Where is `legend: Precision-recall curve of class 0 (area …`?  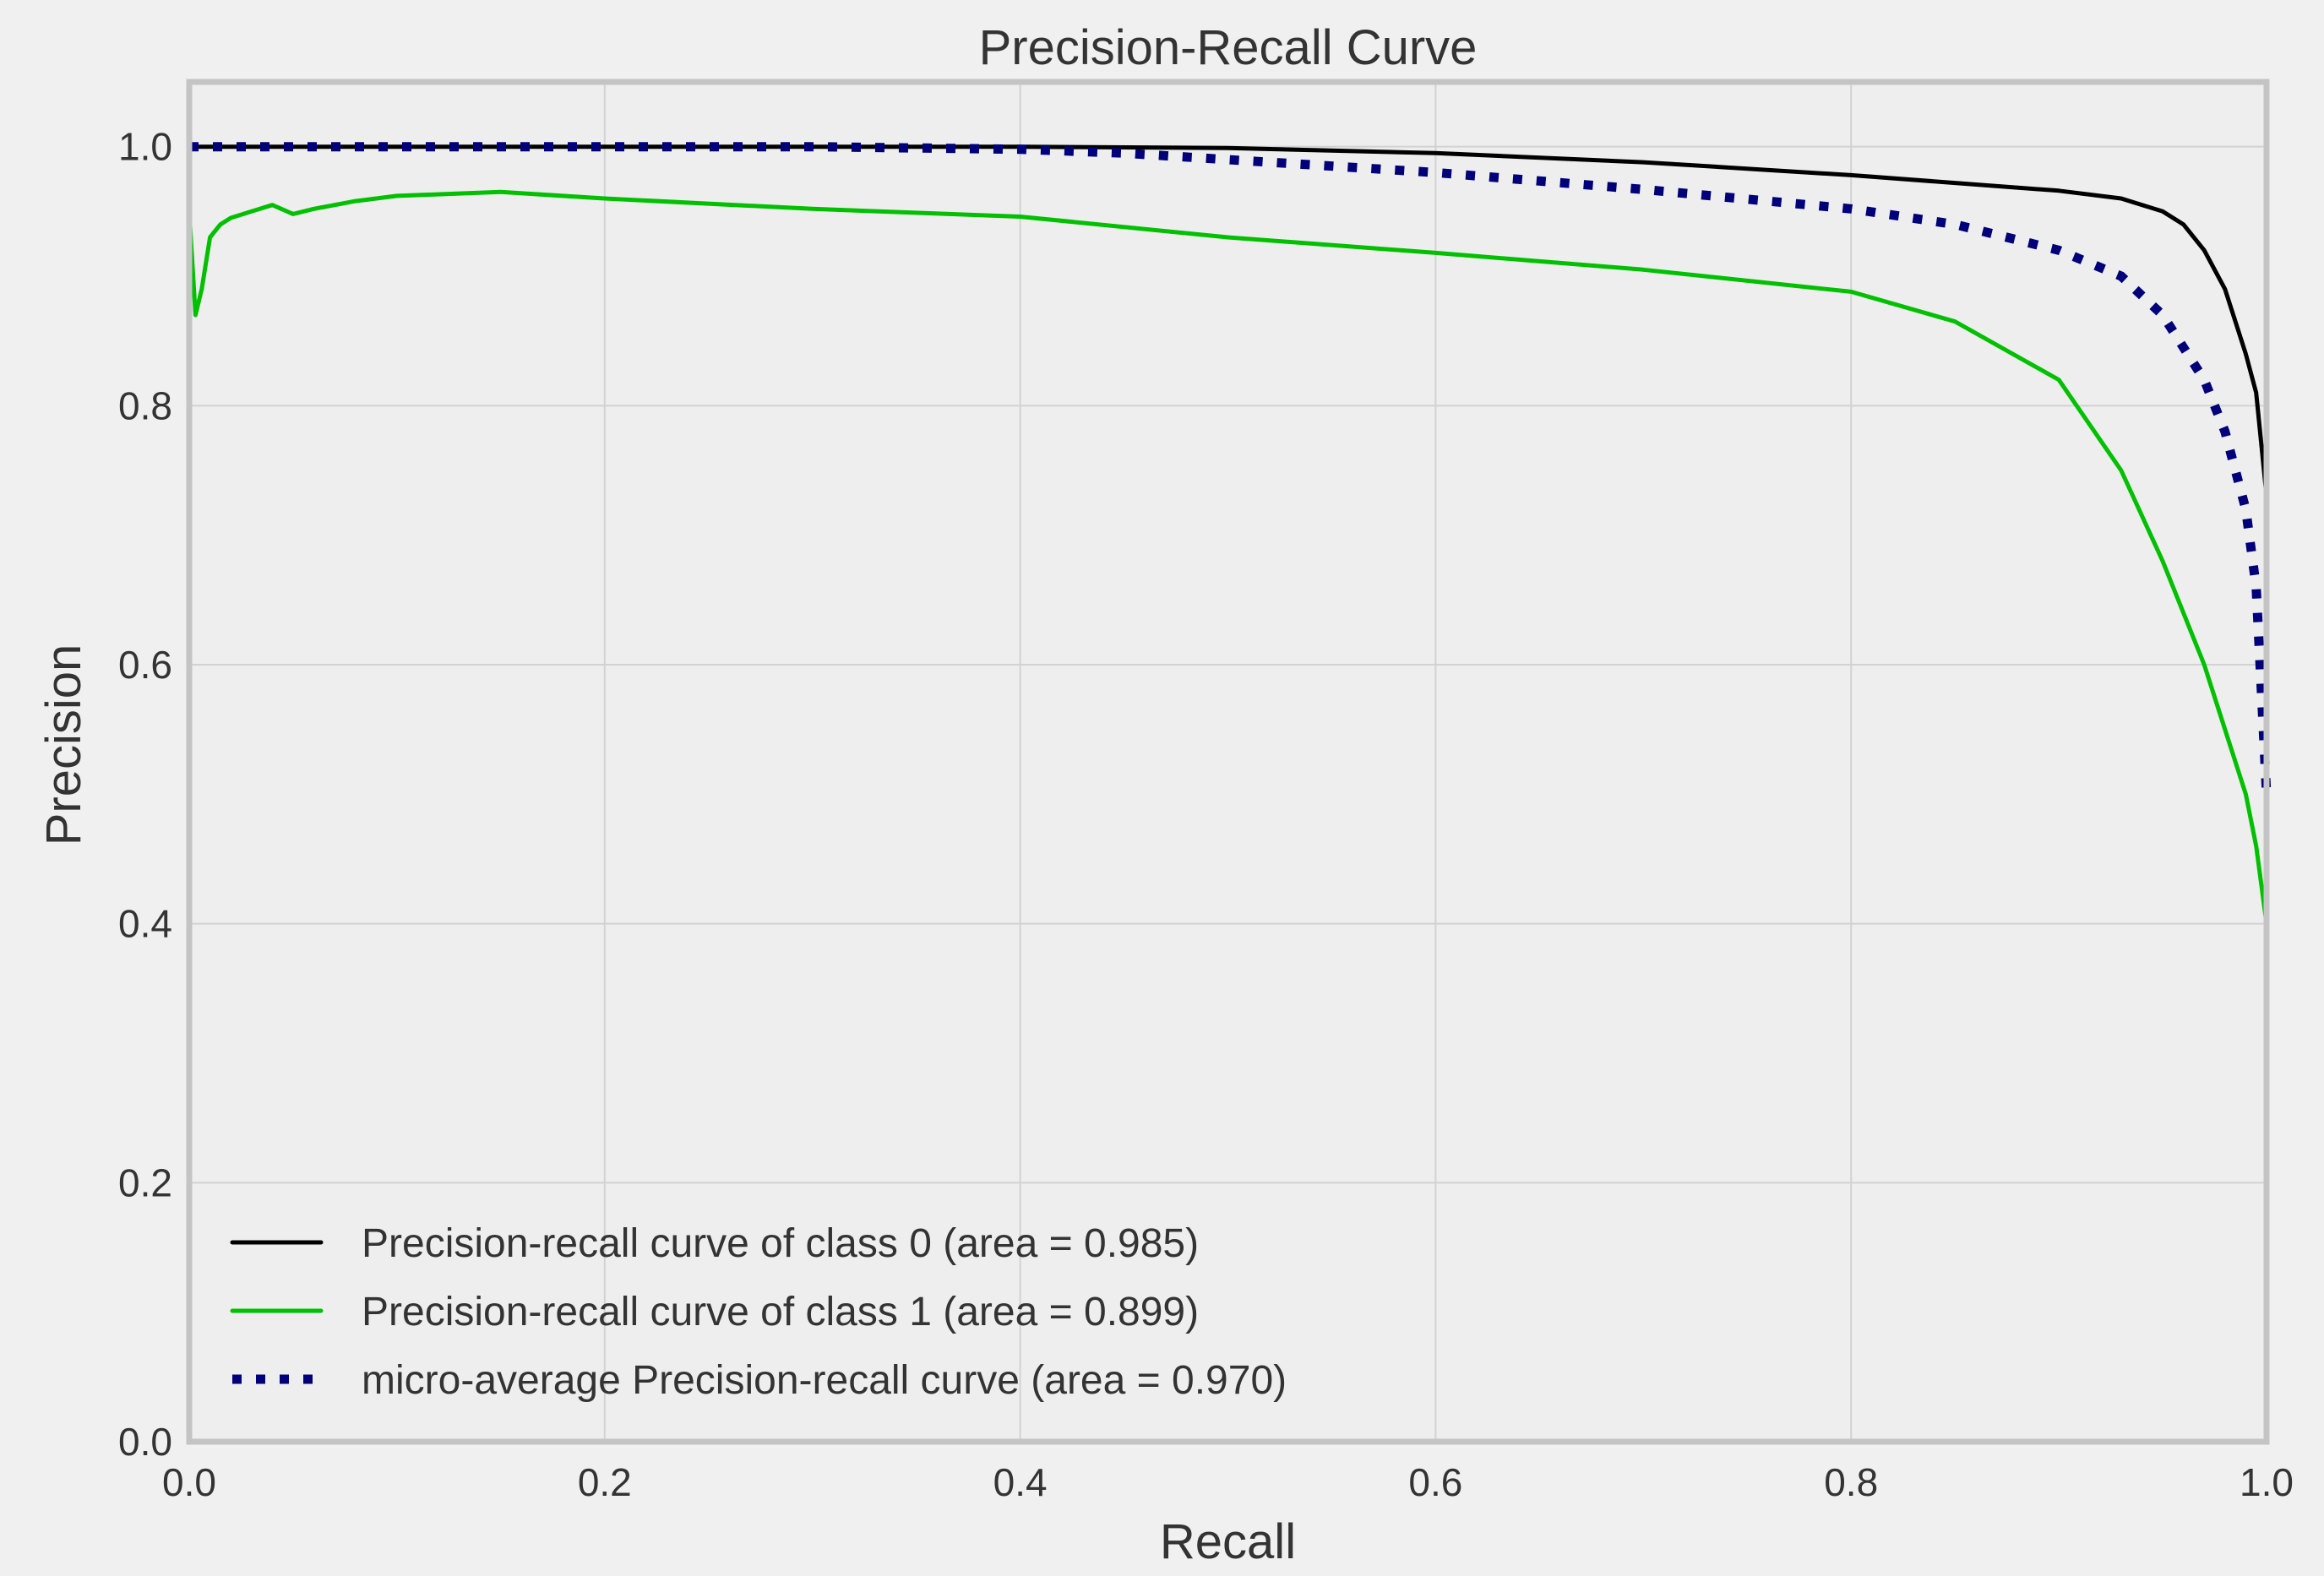 legend: Precision-recall curve of class 0 (area … is located at coordinates (758, 1312).